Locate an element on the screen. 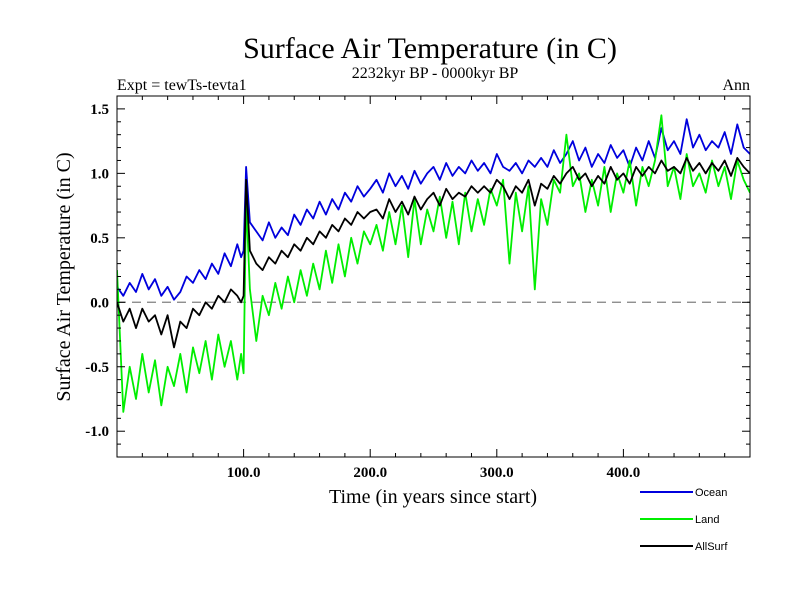 The width and height of the screenshot is (800, 600). y-tick-label: 1.5 is located at coordinates (99, 110).